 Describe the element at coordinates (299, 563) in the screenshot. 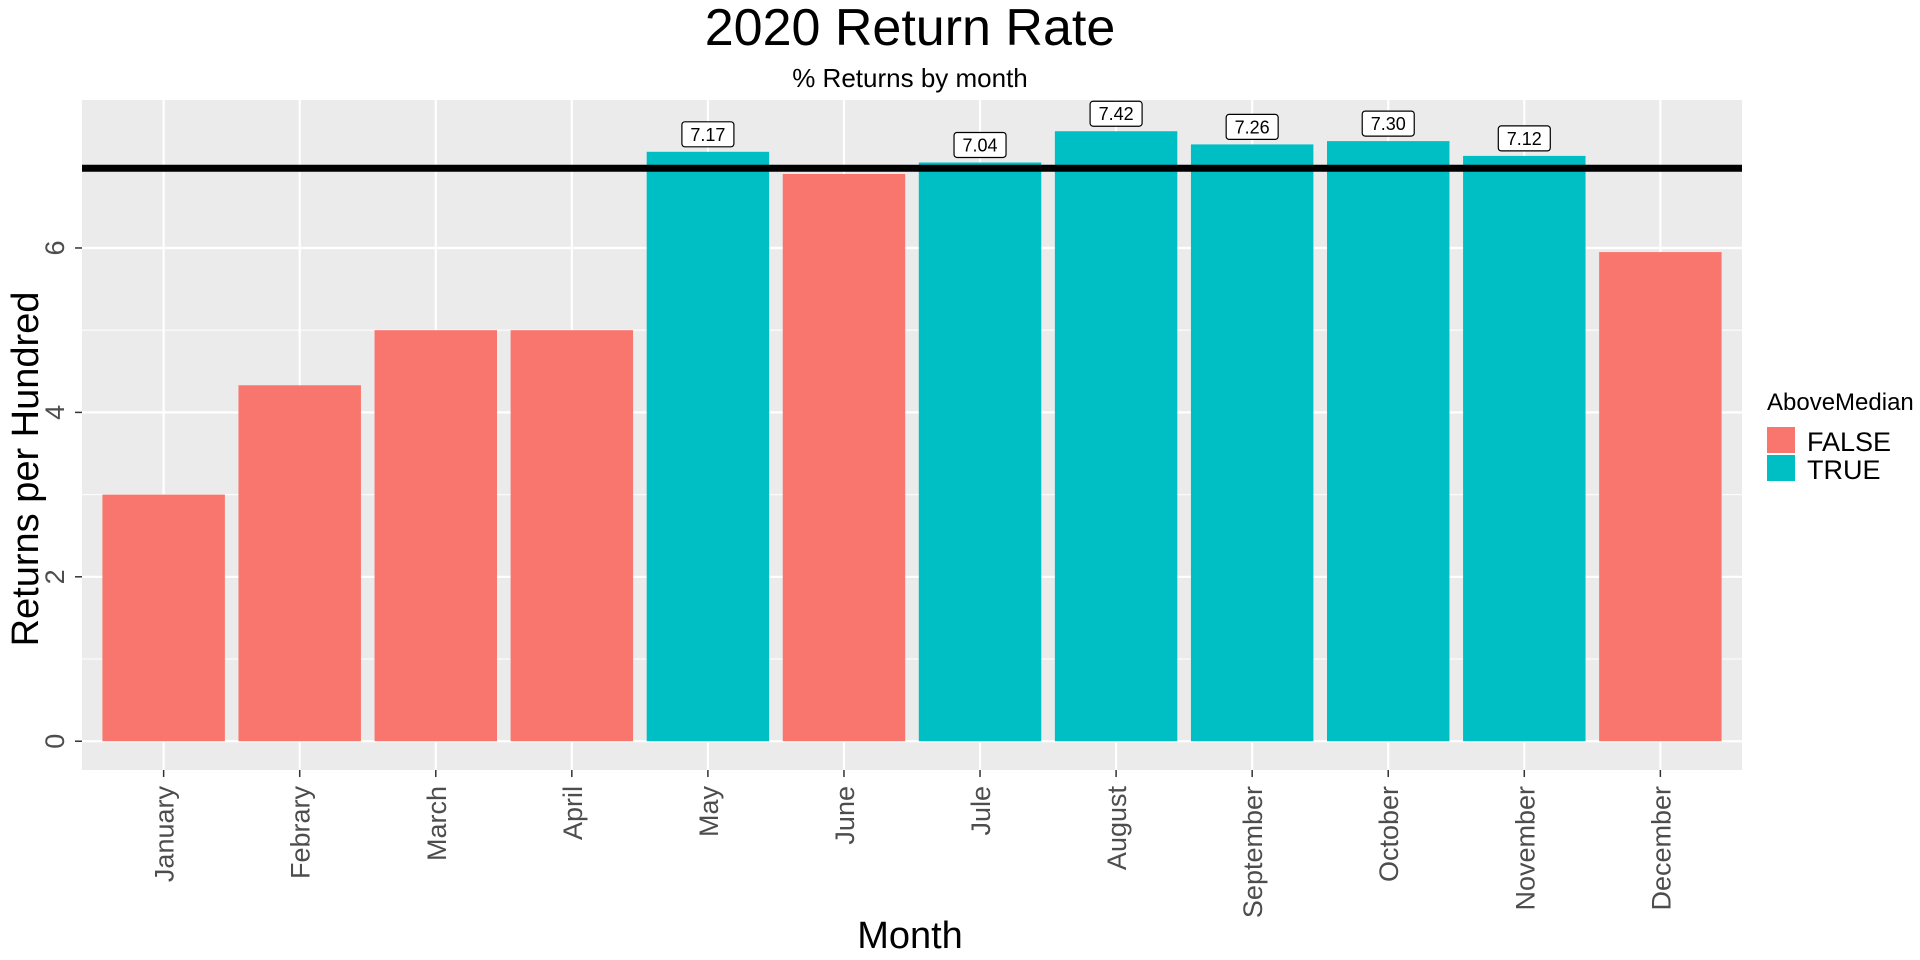

I see `bar-febrary` at that location.